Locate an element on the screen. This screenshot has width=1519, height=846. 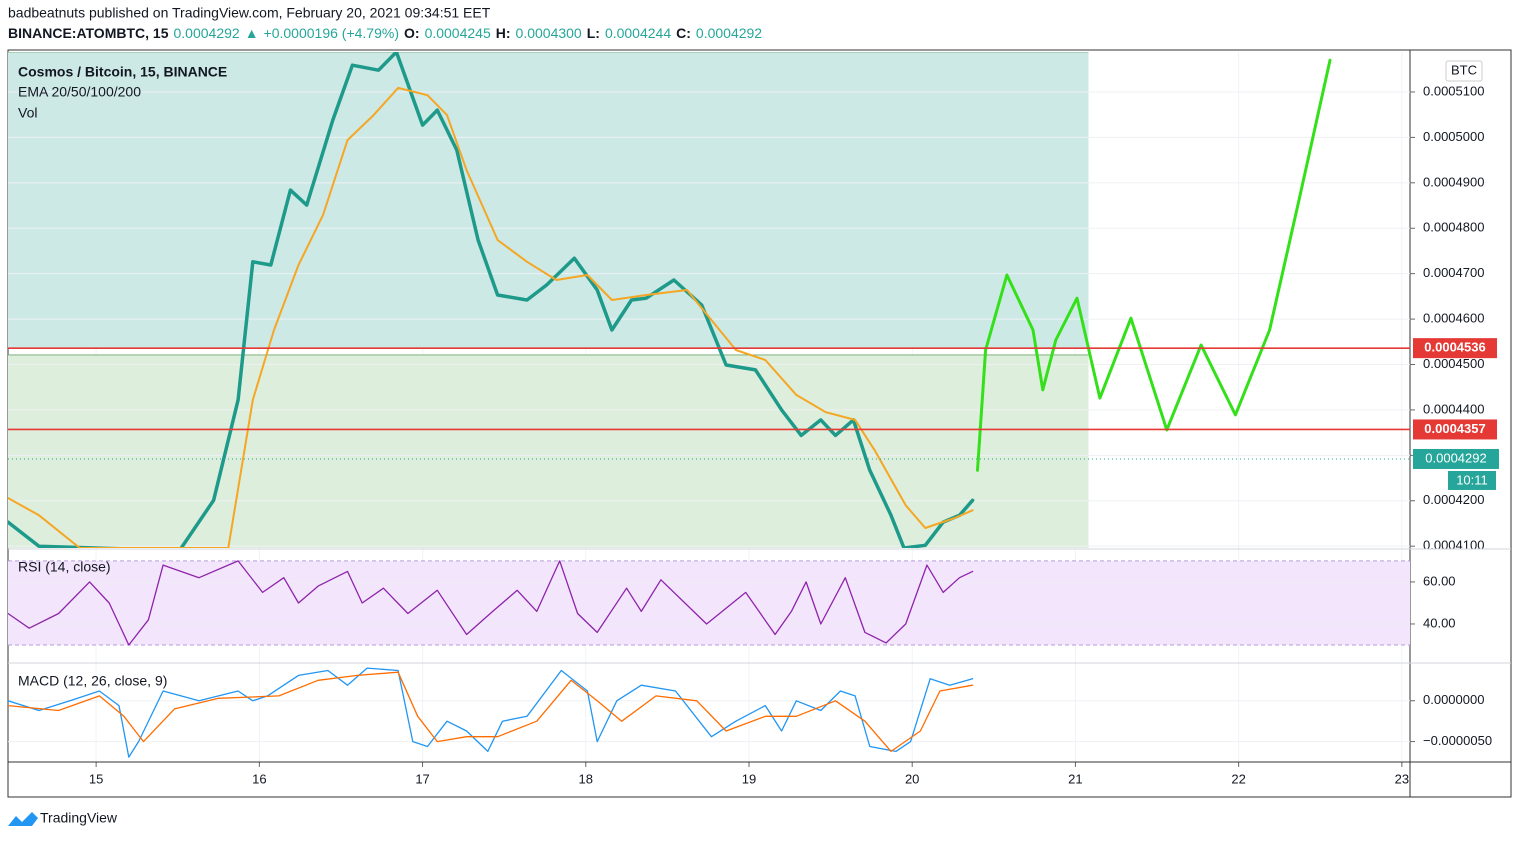
logo is located at coordinates (23, 819).